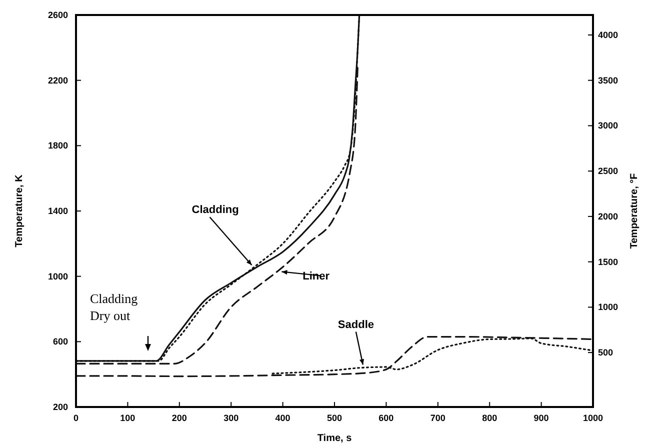 The height and width of the screenshot is (446, 645). What do you see at coordinates (334, 418) in the screenshot?
I see `x-tick-label: 500` at bounding box center [334, 418].